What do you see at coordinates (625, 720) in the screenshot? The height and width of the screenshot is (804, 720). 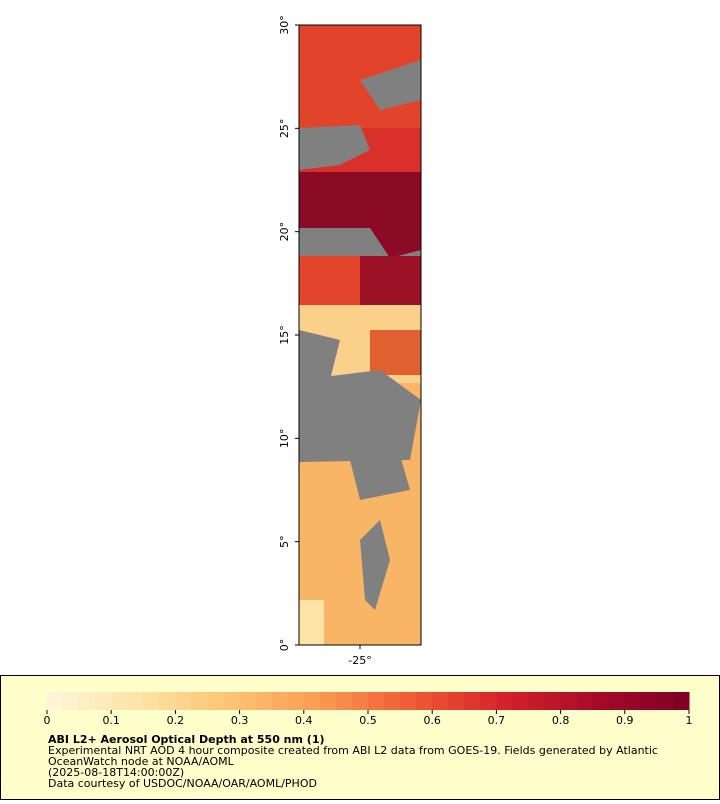 I see `colorbar-tick-label: 0.9` at bounding box center [625, 720].